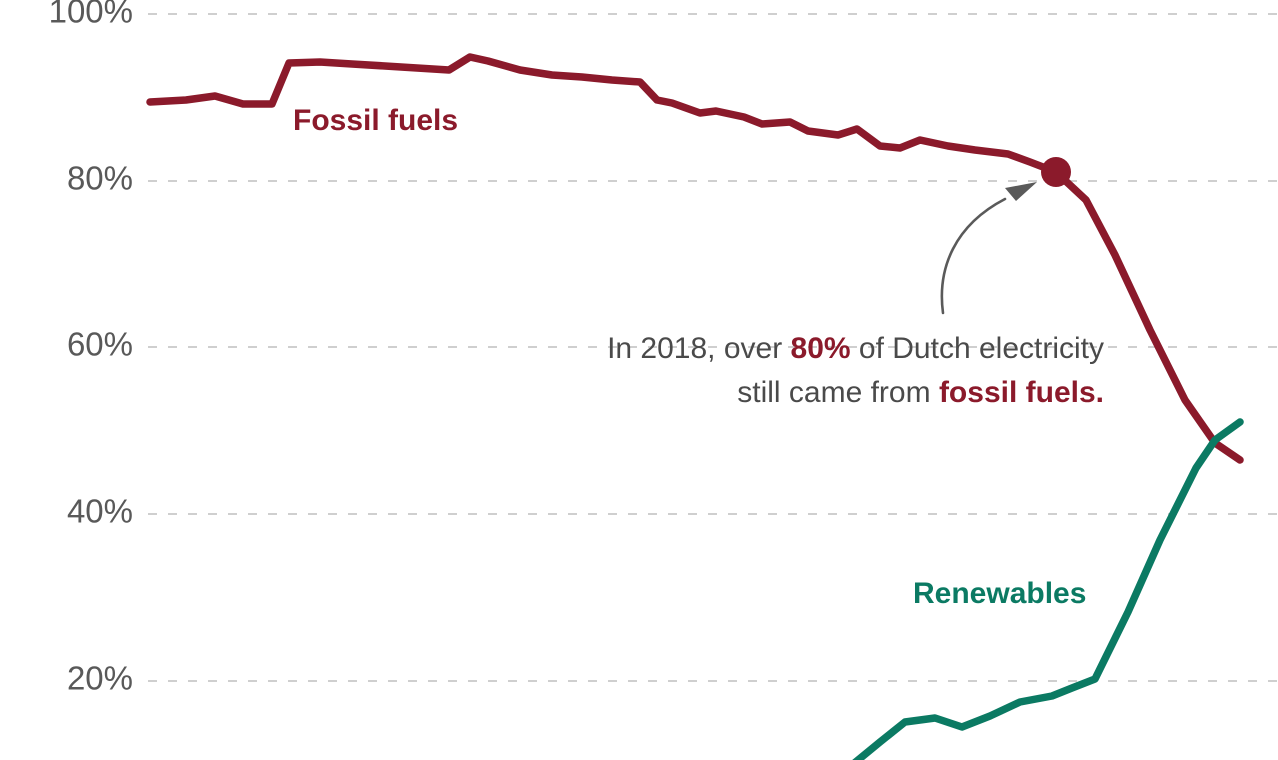 This screenshot has height=760, width=1278. I want to click on y-tick-label-80: 80%, so click(100, 178).